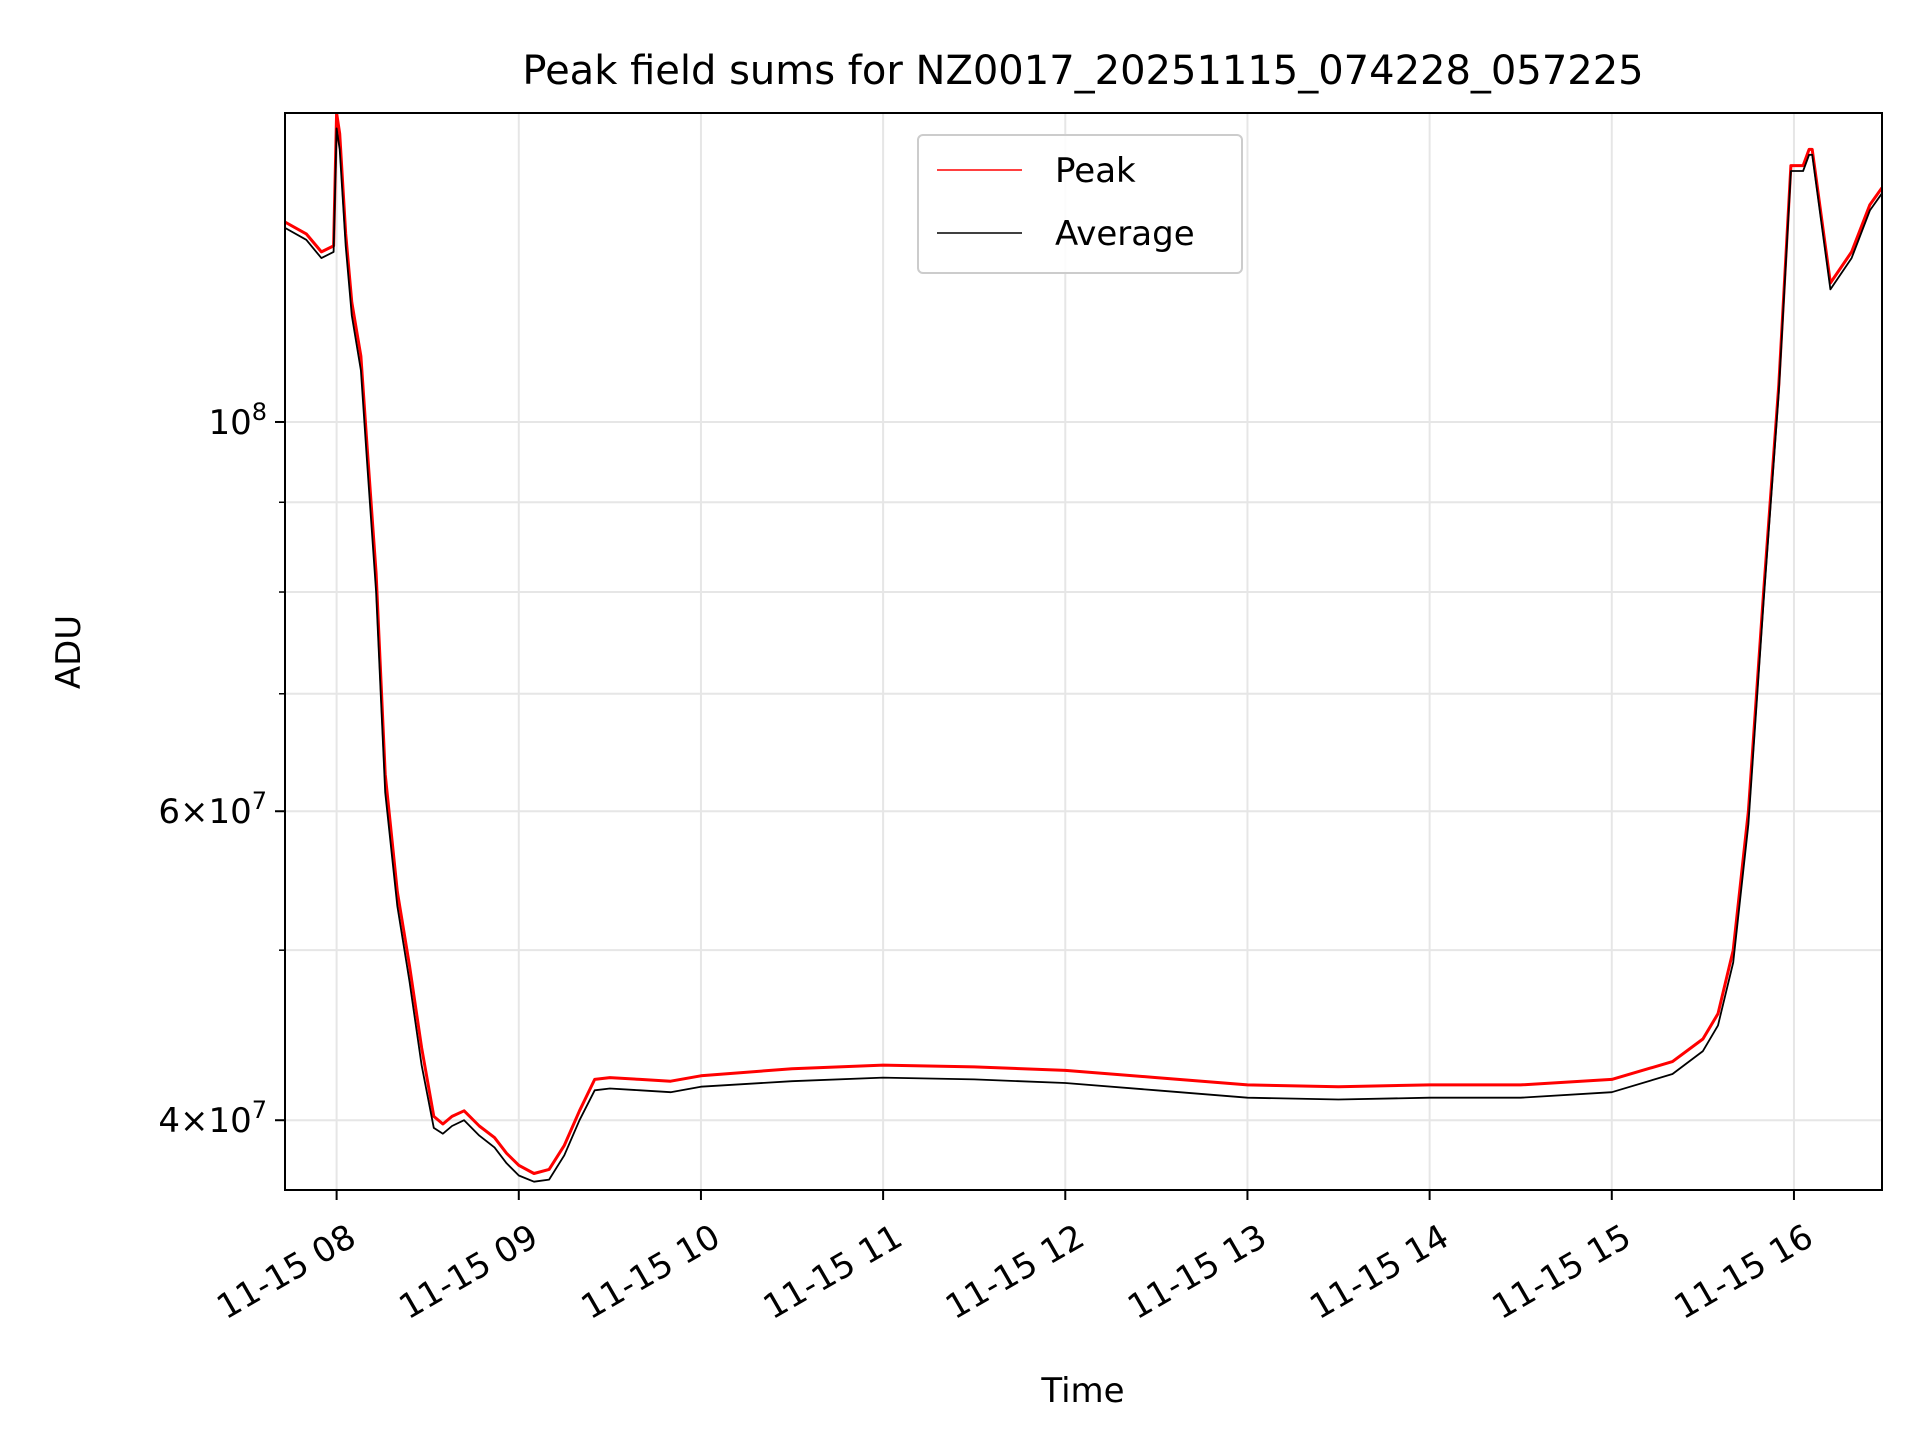  Describe the element at coordinates (221, 769) in the screenshot. I see `y-axis-ticks: 4×107 6×107 108` at that location.